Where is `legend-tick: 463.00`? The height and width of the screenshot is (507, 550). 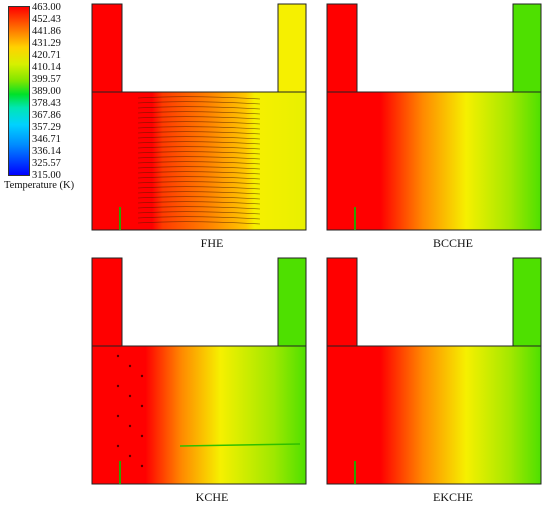 legend-tick: 463.00 is located at coordinates (46, 7).